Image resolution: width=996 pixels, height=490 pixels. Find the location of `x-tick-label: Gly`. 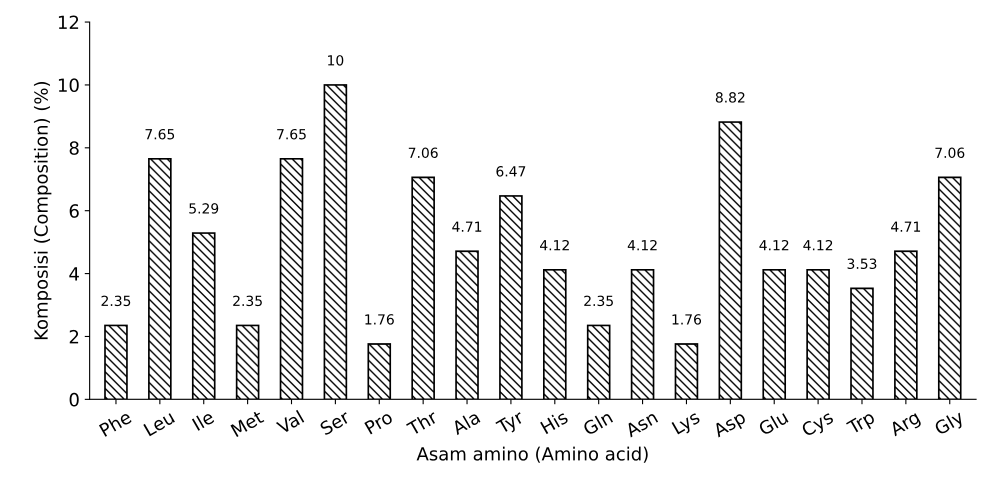

x-tick-label: Gly is located at coordinates (950, 424).